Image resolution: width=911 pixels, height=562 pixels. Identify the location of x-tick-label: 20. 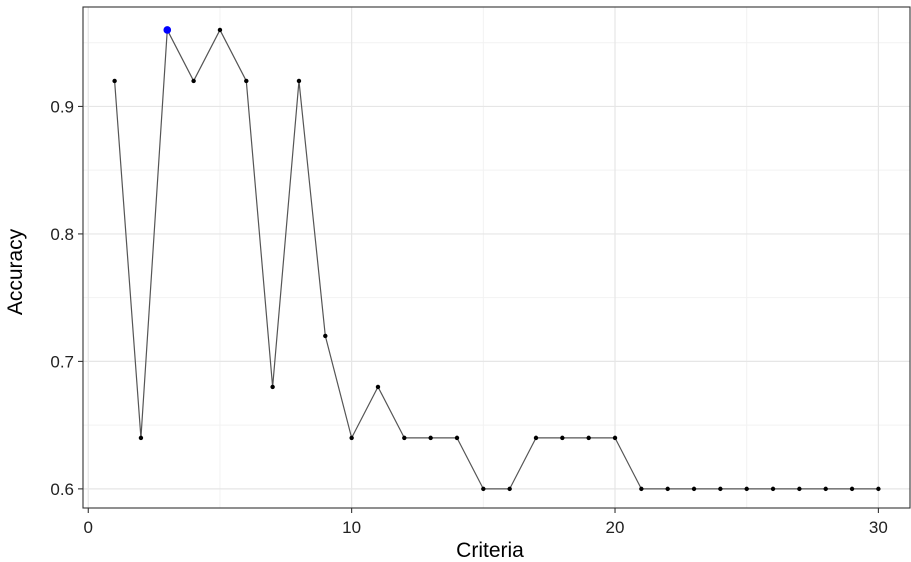
(615, 527).